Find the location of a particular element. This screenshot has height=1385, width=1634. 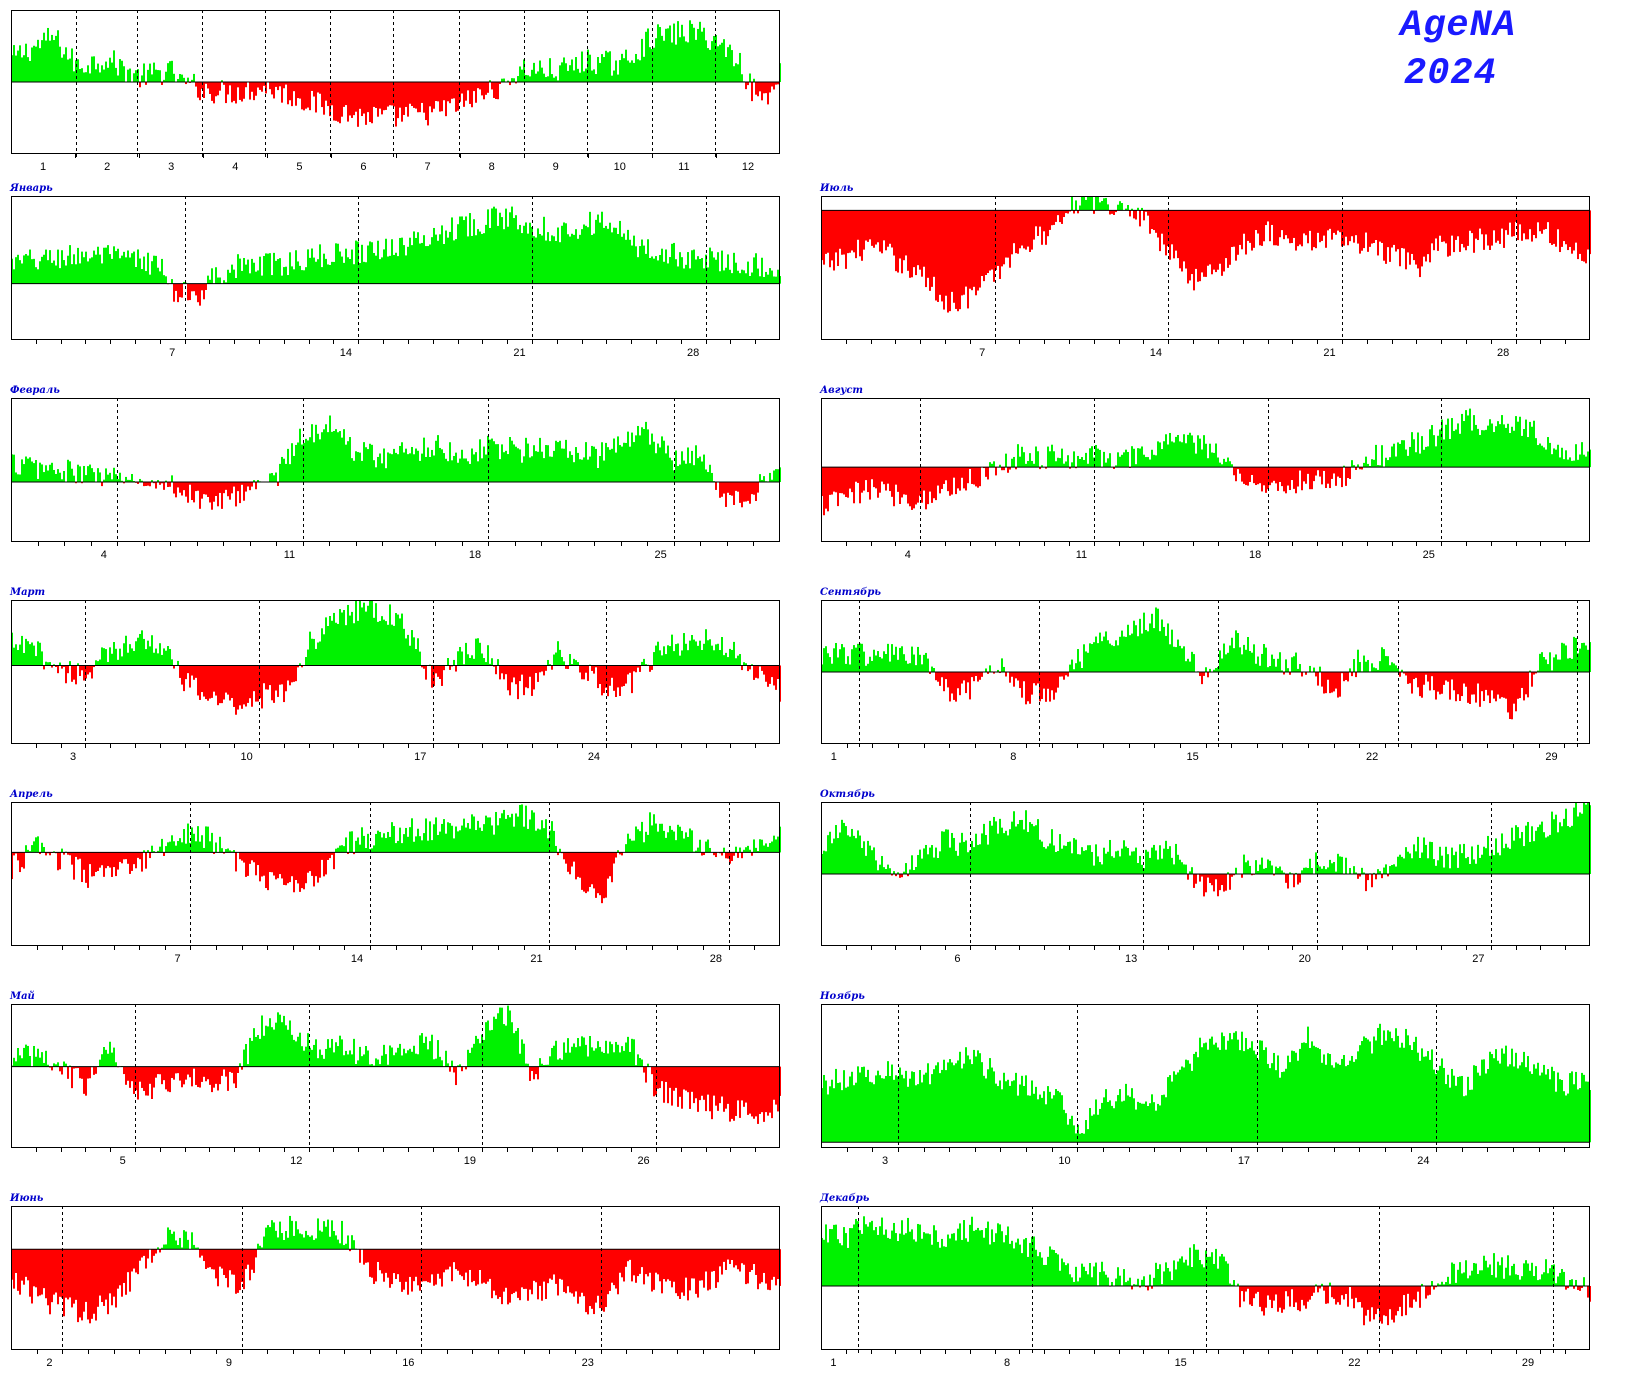

tick-label-oct: 13 is located at coordinates (1131, 959).